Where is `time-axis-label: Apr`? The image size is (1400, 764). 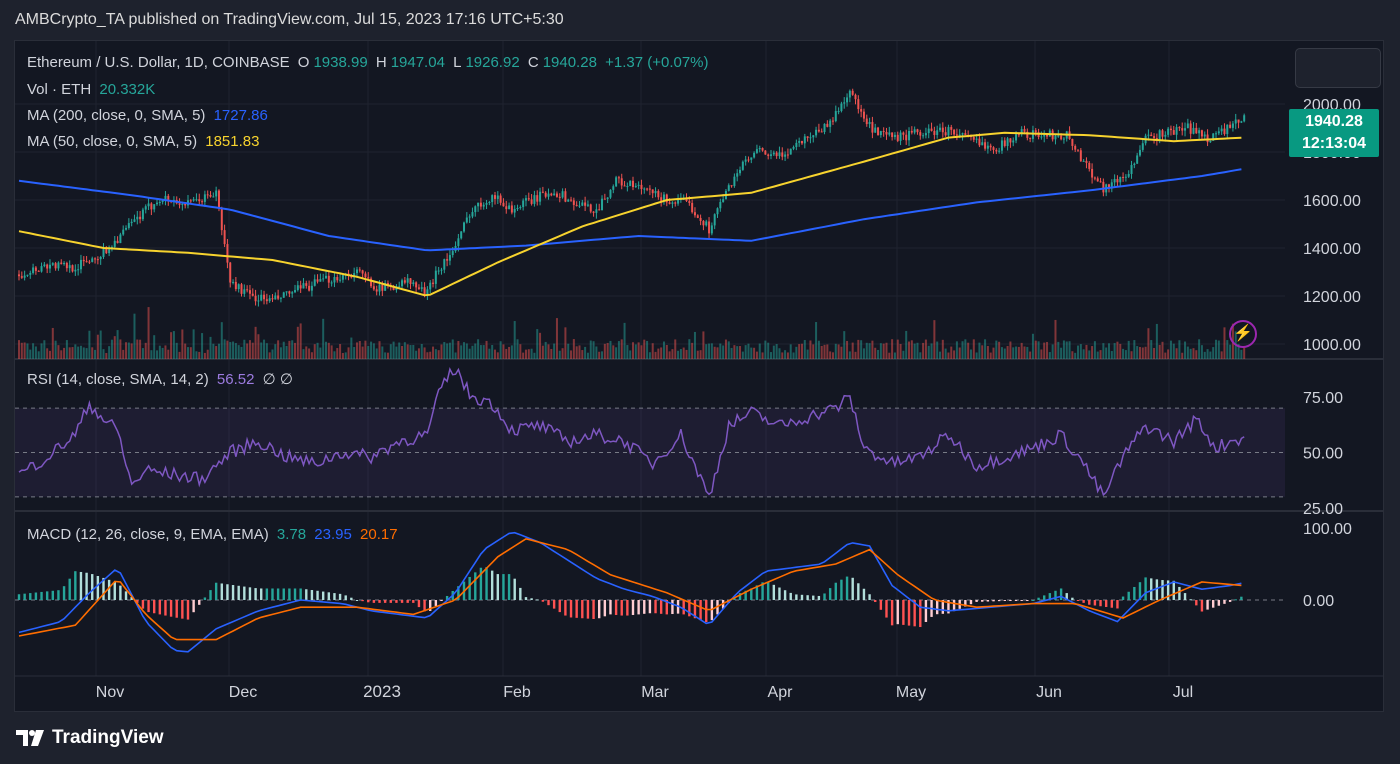
time-axis-label: Apr is located at coordinates (781, 692).